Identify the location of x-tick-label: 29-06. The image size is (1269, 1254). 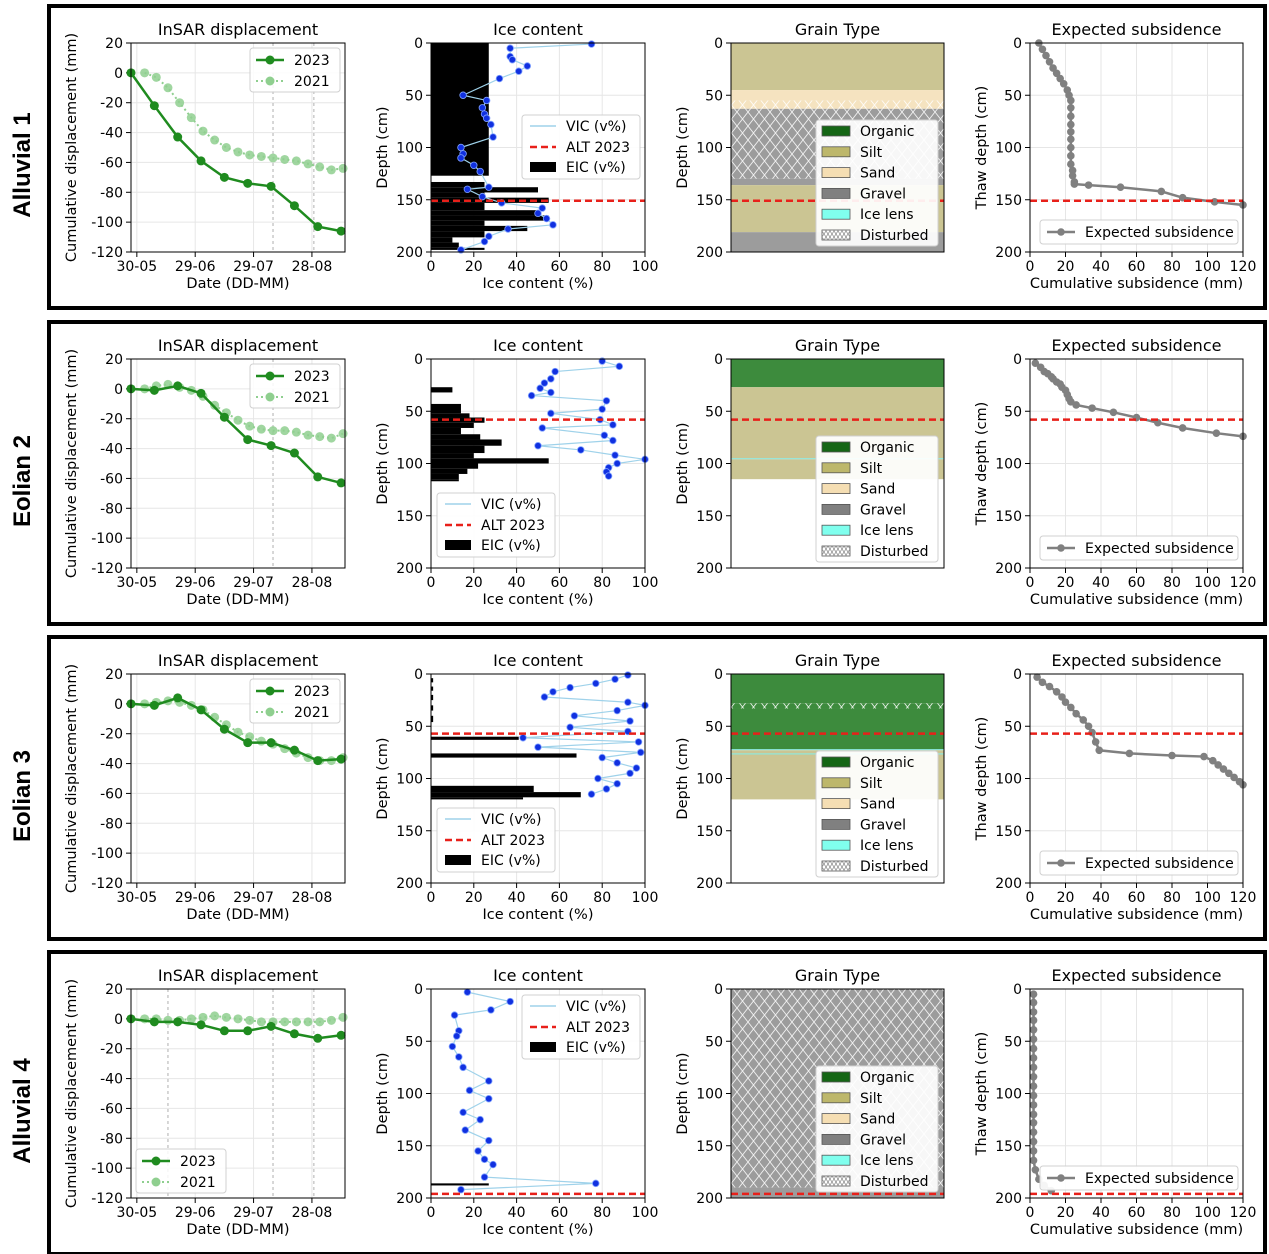
(195, 583).